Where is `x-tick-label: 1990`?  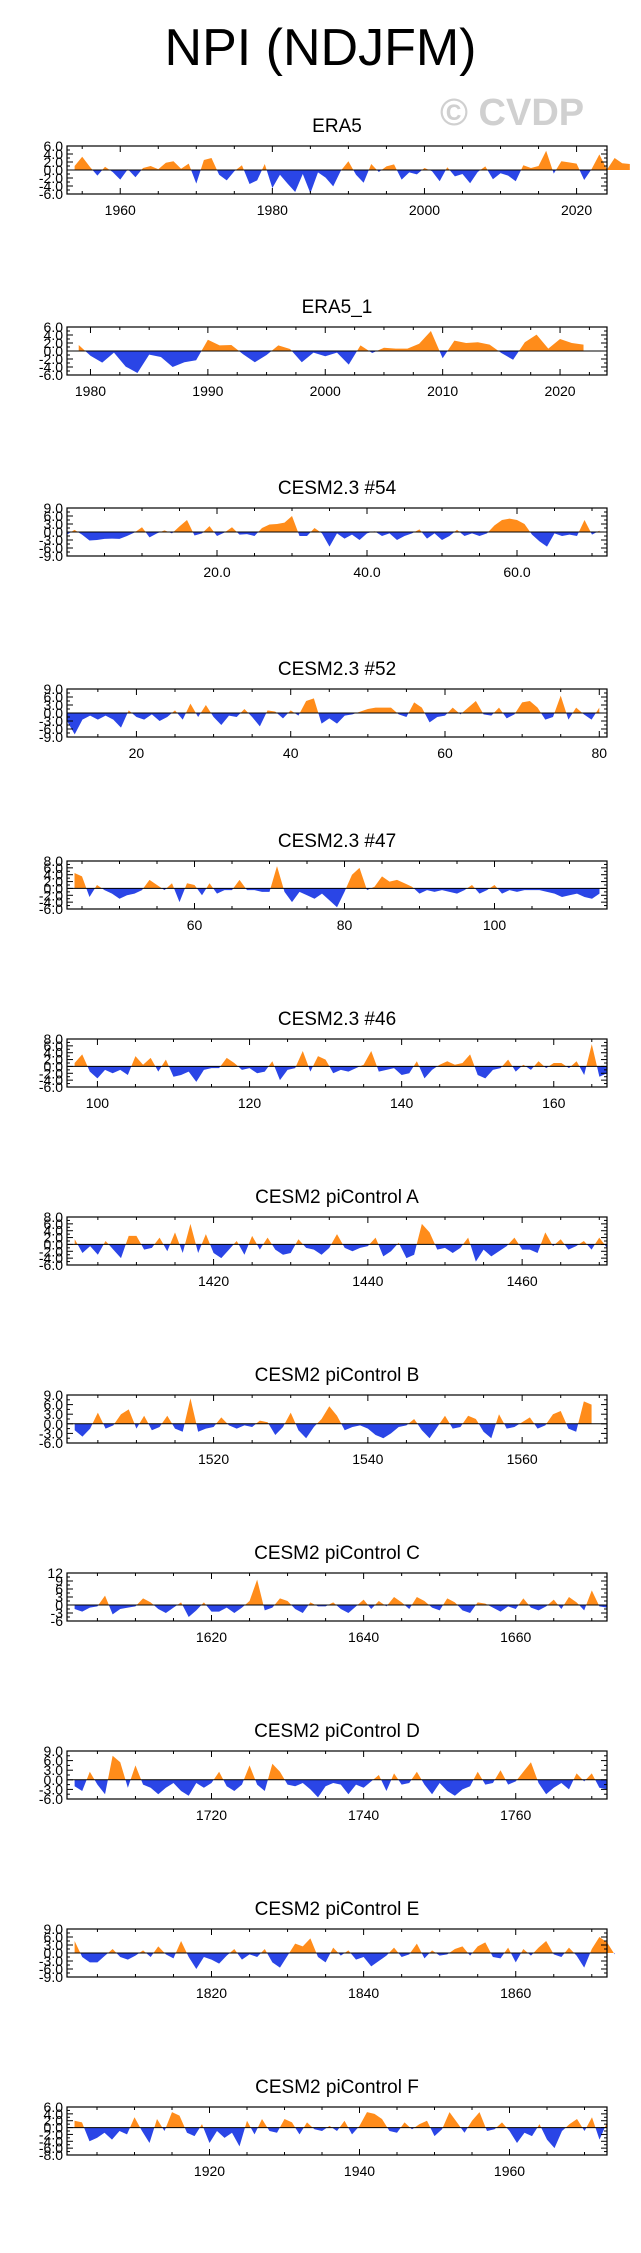 x-tick-label: 1990 is located at coordinates (207, 391).